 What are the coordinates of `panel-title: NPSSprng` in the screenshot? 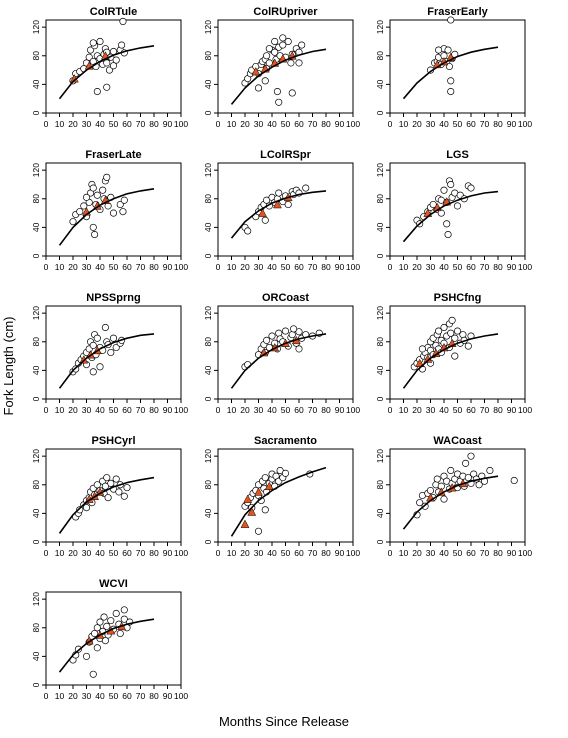 It's located at (113, 298).